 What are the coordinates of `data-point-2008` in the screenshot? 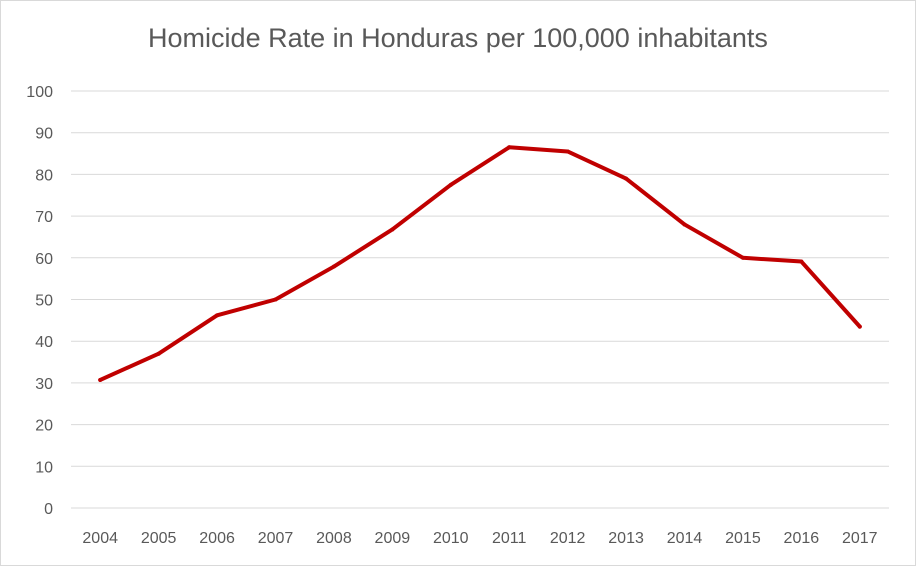 It's located at (333, 266).